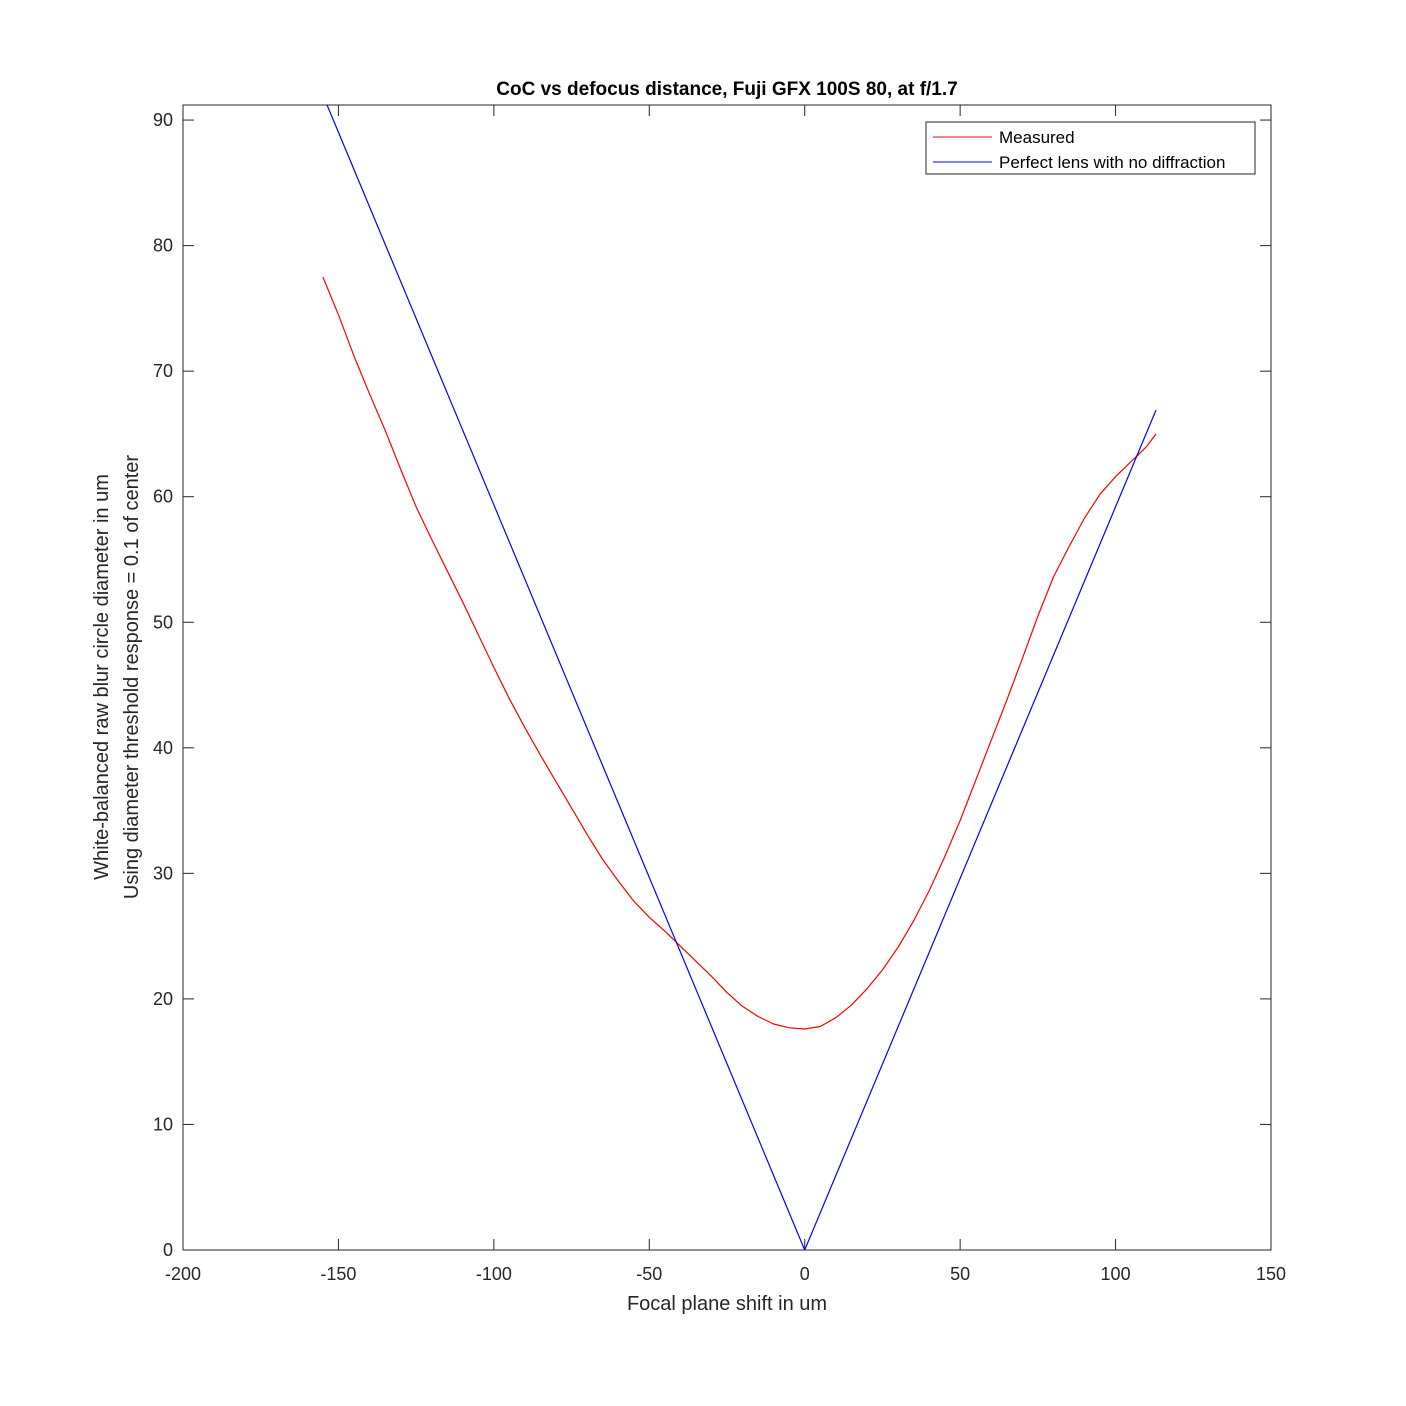 The width and height of the screenshot is (1406, 1406). What do you see at coordinates (163, 497) in the screenshot?
I see `y-tick-label: 60` at bounding box center [163, 497].